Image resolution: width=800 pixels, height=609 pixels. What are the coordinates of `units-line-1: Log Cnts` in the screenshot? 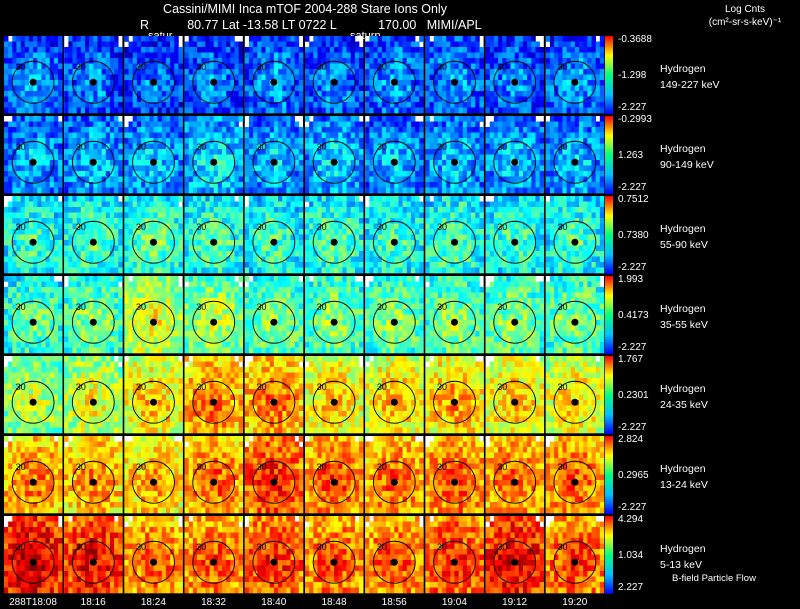 It's located at (745, 9).